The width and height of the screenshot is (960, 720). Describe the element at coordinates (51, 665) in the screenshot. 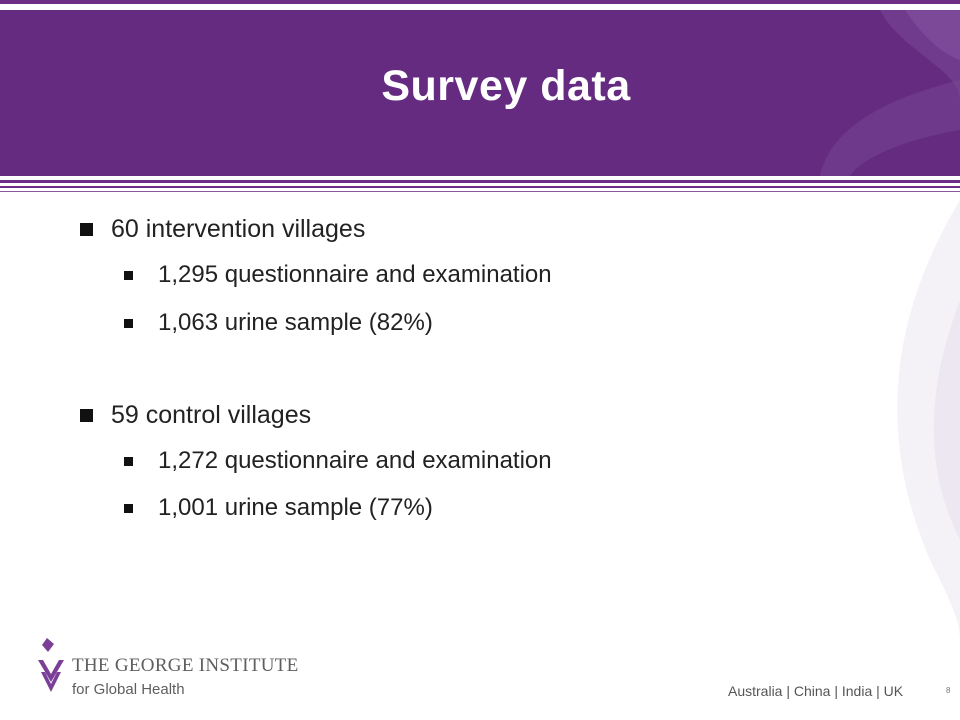

I see `george-institute-chevron-logo-icon` at that location.